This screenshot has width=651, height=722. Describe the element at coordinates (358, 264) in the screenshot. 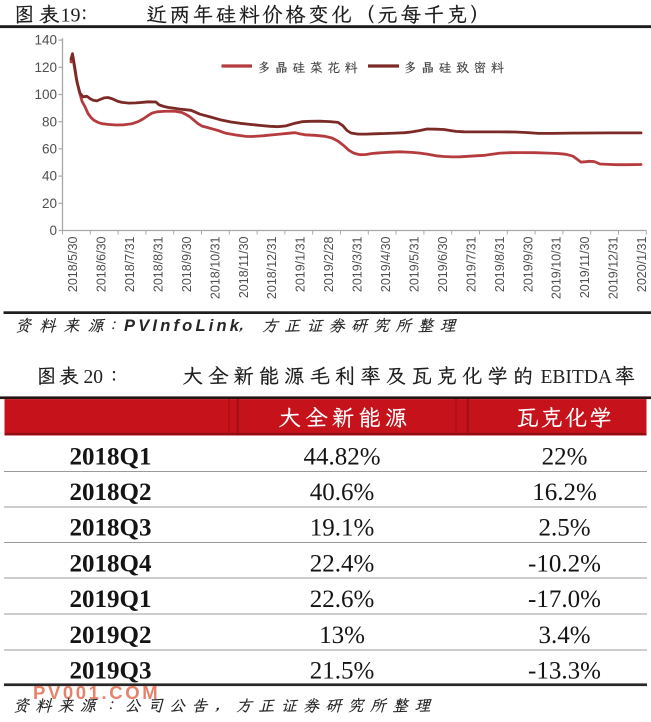

I see `svg-text: 2019/3/31` at that location.